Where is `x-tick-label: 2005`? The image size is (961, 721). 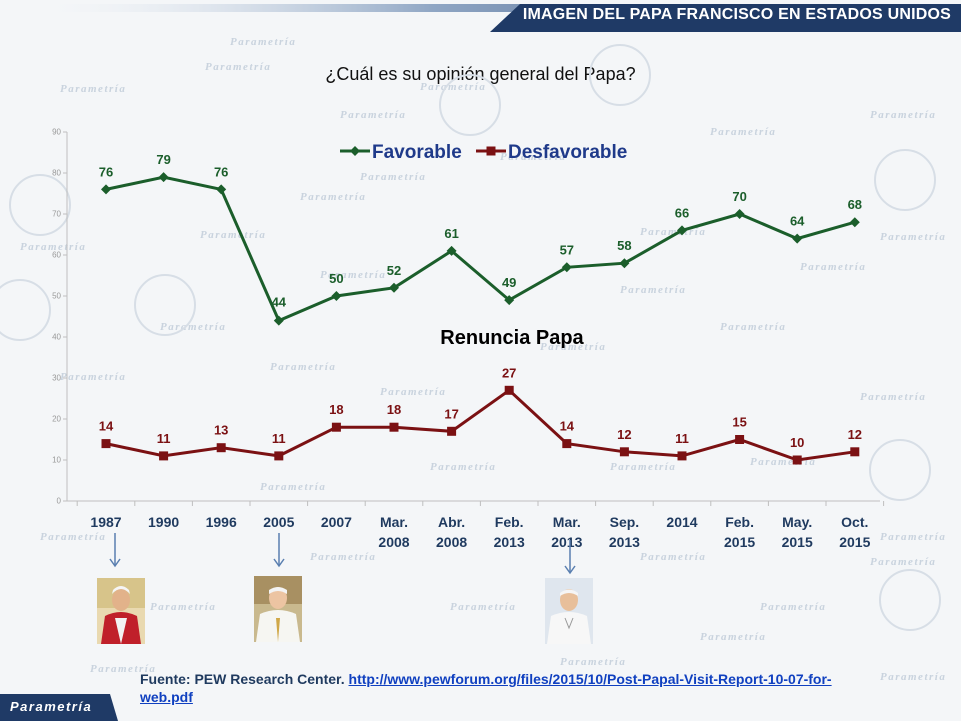
x-tick-label: 2005 is located at coordinates (278, 522).